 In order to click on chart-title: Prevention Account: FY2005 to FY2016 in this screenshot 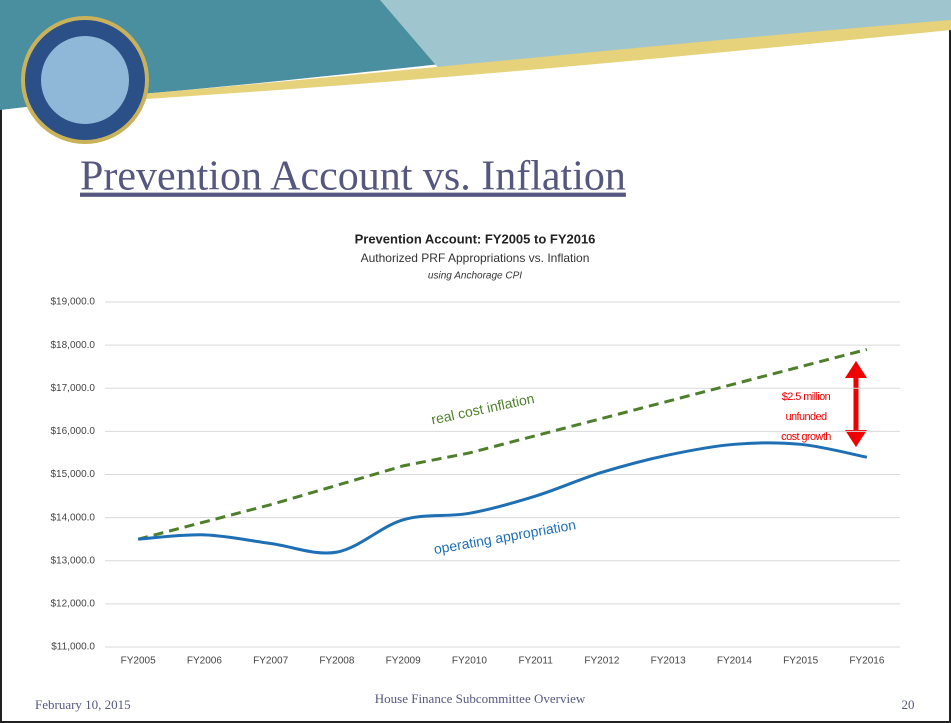, I will do `click(475, 238)`.